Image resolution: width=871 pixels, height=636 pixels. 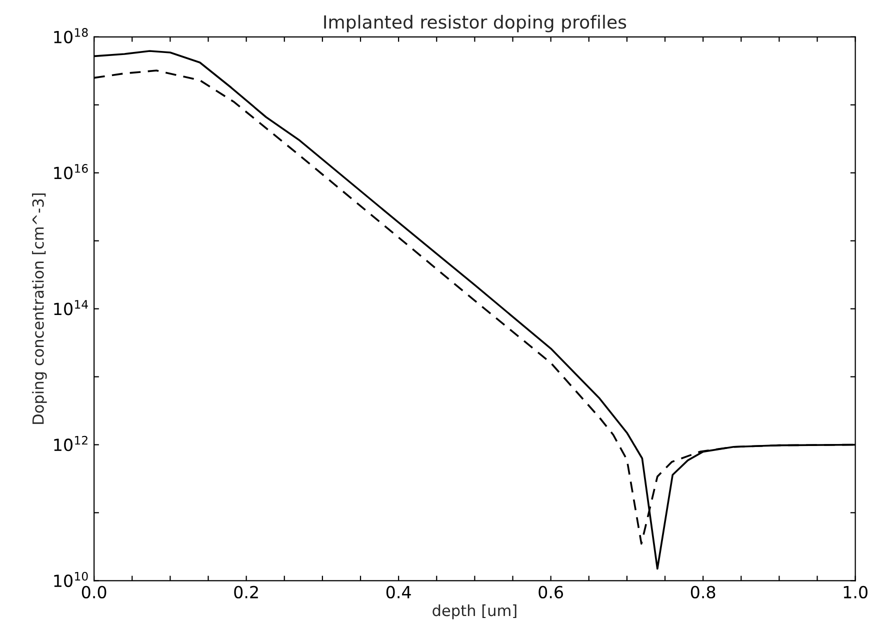 What do you see at coordinates (398, 592) in the screenshot?
I see `x-tick-label: 0.4` at bounding box center [398, 592].